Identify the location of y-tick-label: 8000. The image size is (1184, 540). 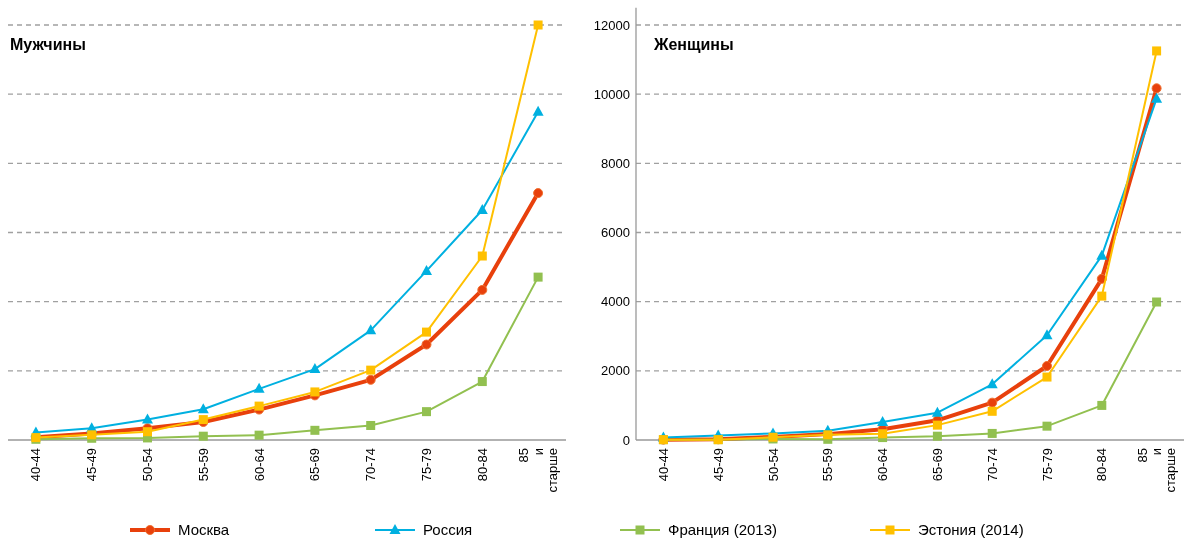
(615, 163).